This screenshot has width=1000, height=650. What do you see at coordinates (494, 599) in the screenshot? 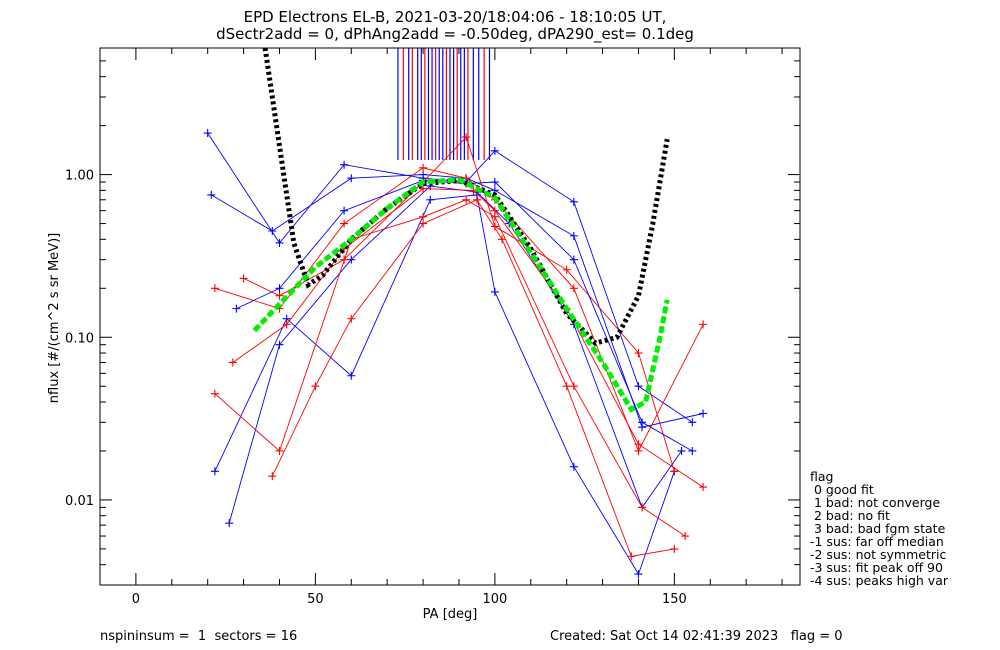
I see `x-tick-label: 100` at bounding box center [494, 599].